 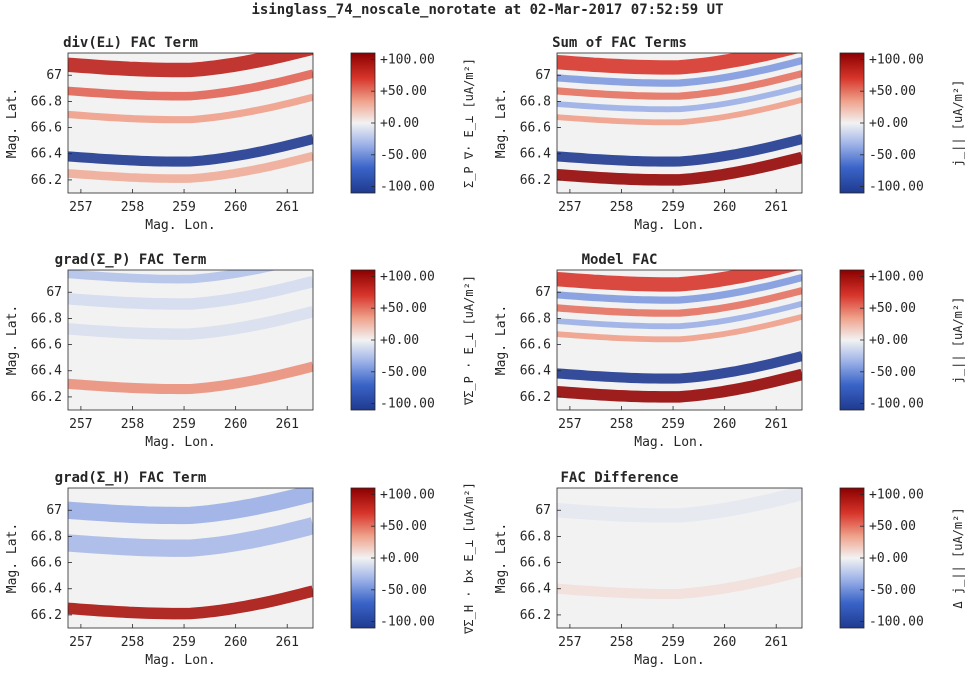 I want to click on panel-title: div(E⊥) FAC Term, so click(x=130, y=43).